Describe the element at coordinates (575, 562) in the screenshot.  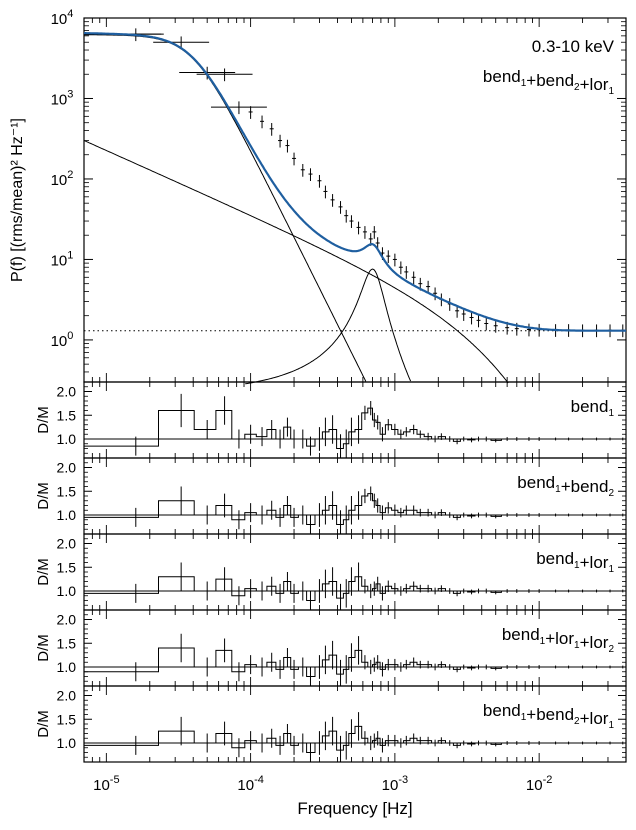
I see `residual-model-label: bend1+lor1` at that location.